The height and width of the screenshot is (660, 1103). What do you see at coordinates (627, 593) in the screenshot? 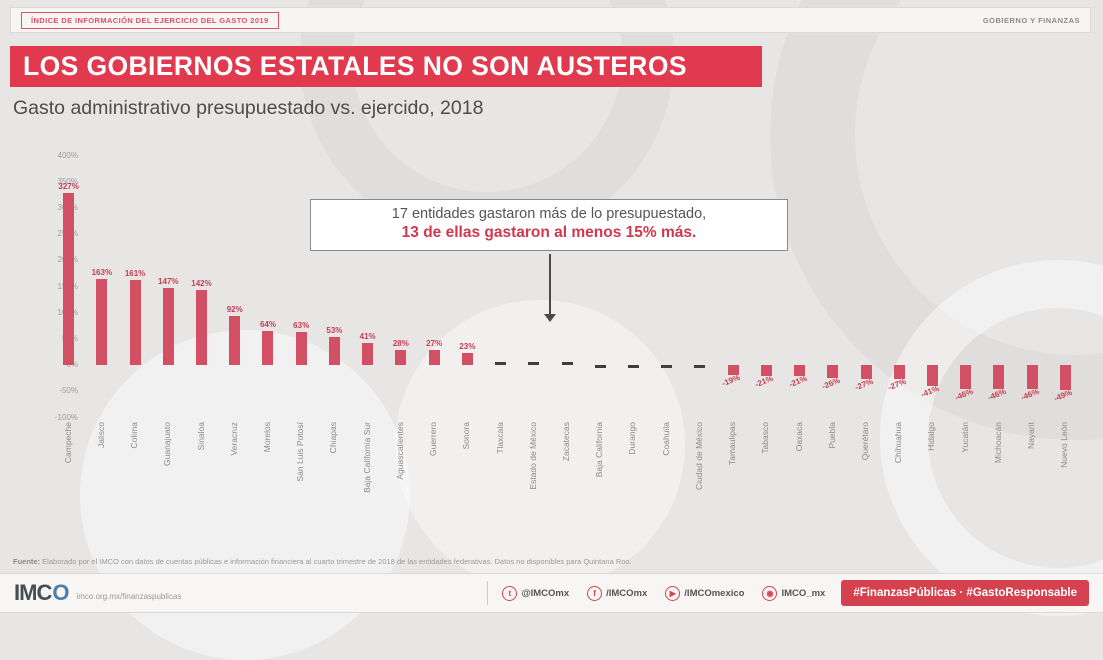
I see `social-handle: /IMCOmx` at bounding box center [627, 593].